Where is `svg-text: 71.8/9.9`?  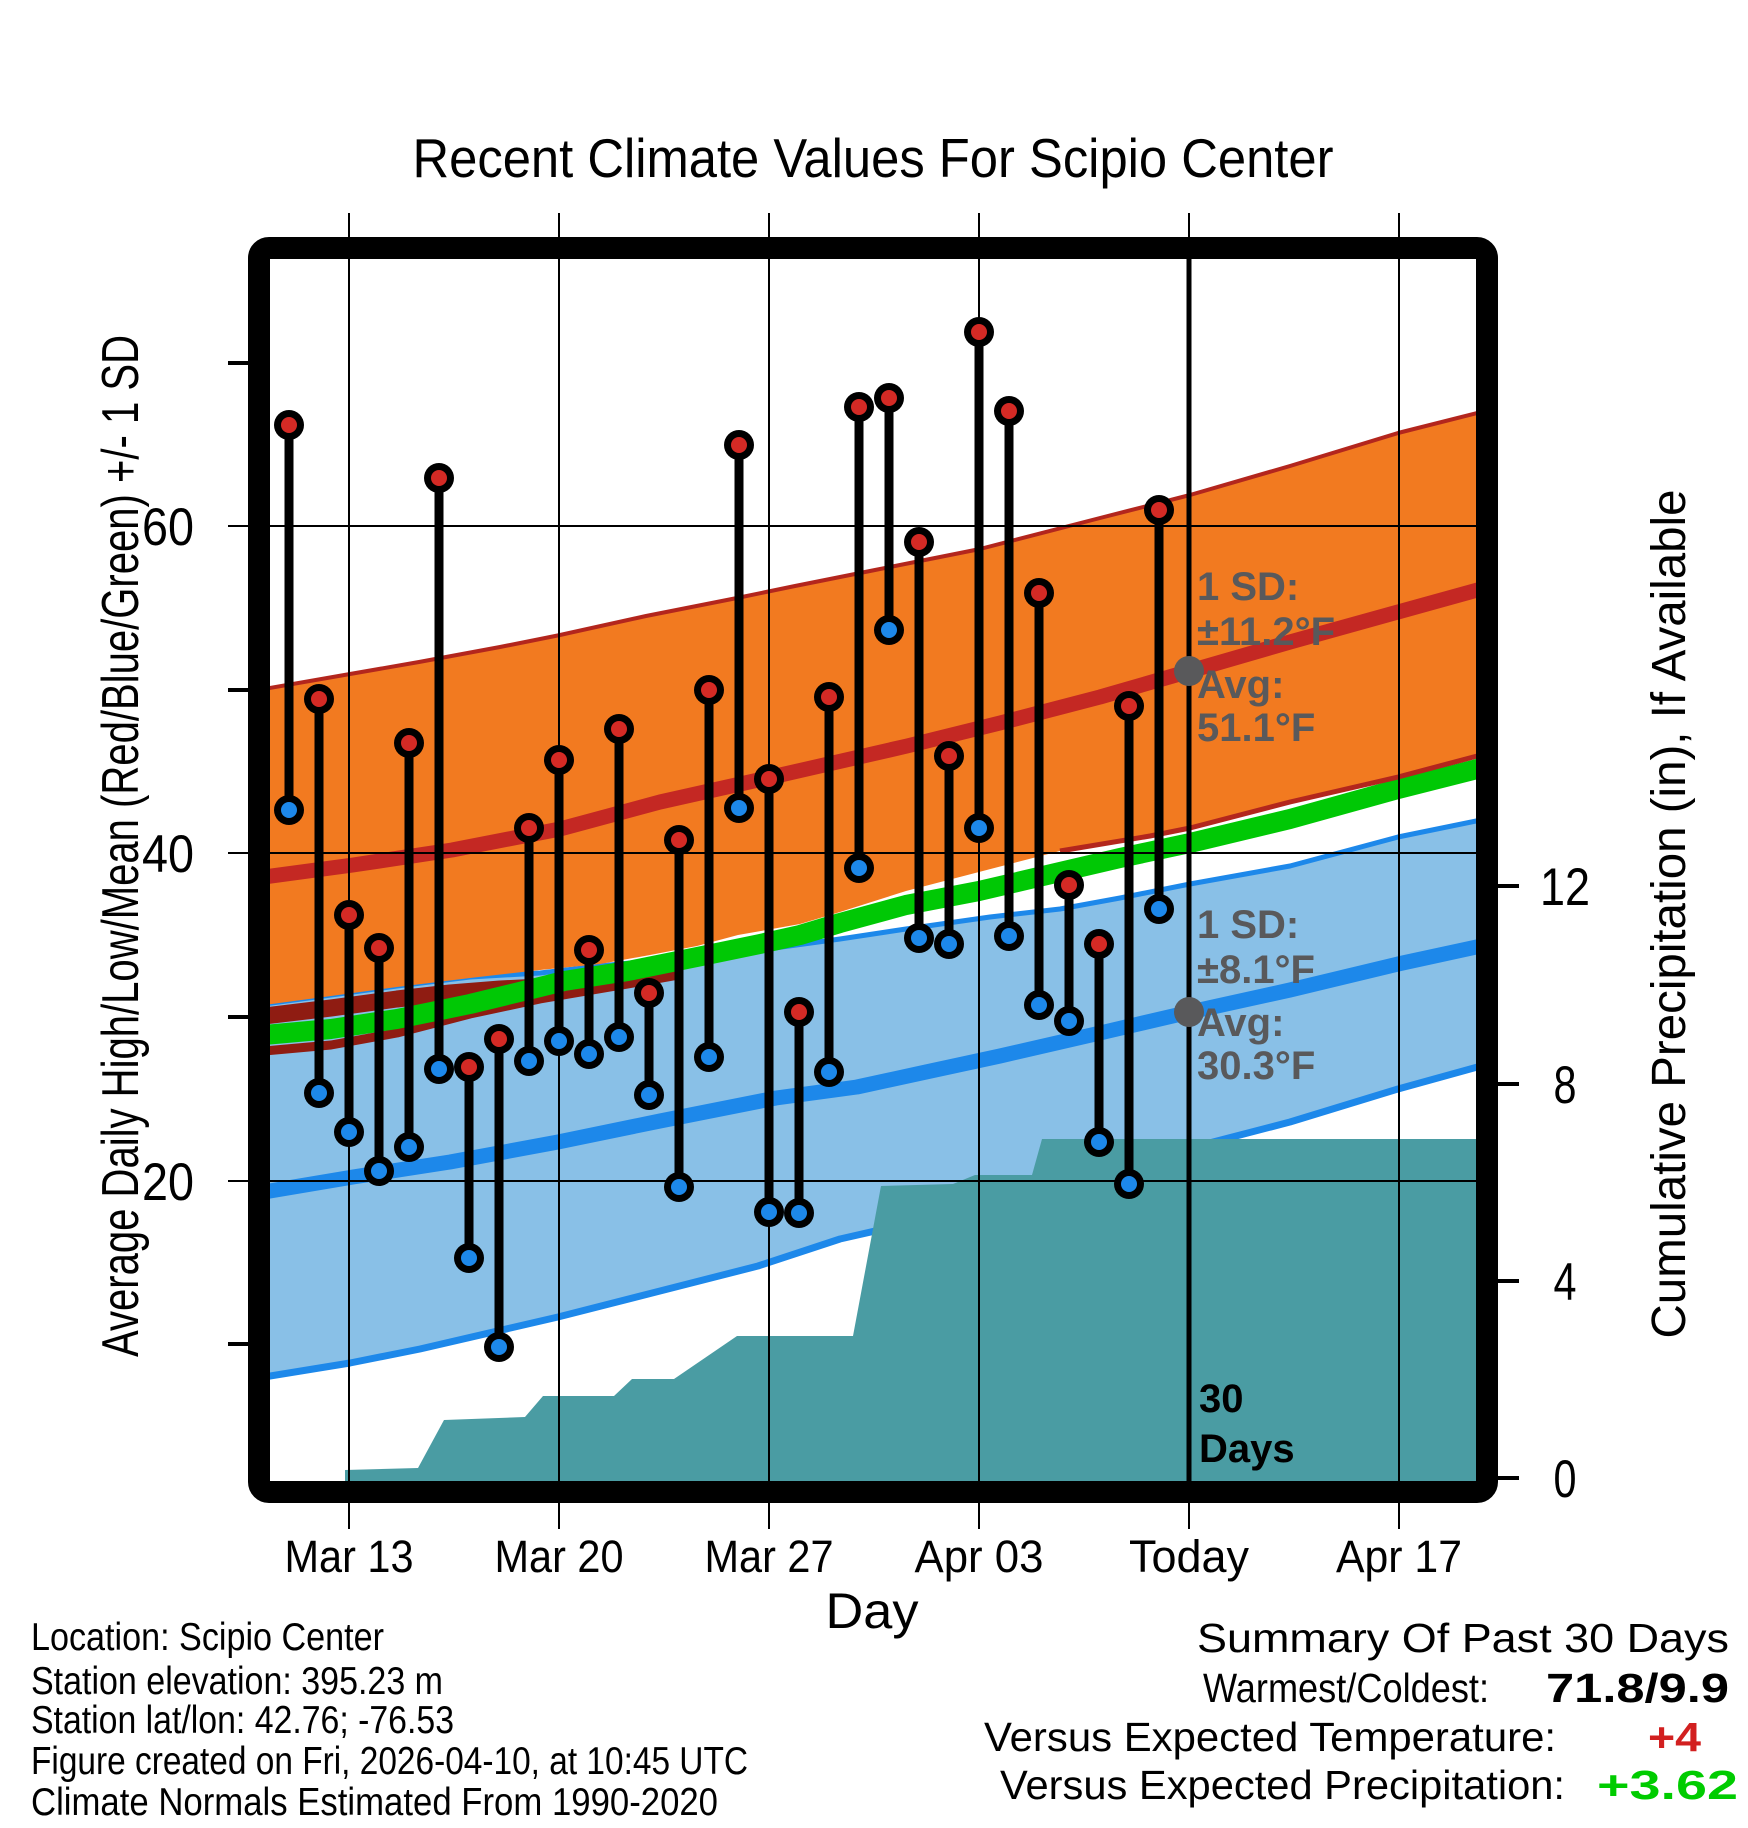
svg-text: 71.8/9.9 is located at coordinates (1637, 1688).